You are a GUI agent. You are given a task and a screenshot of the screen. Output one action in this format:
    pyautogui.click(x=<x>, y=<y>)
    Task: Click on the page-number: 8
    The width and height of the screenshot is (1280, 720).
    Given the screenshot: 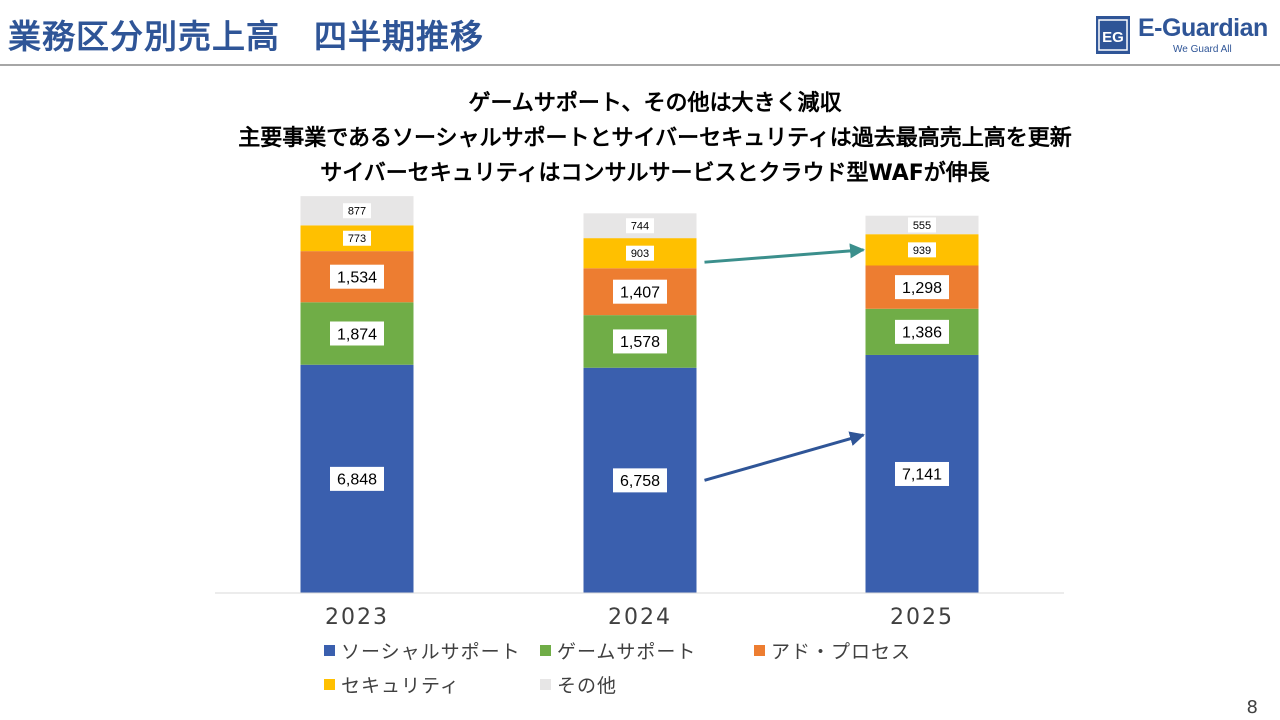 What is the action you would take?
    pyautogui.click(x=1252, y=707)
    